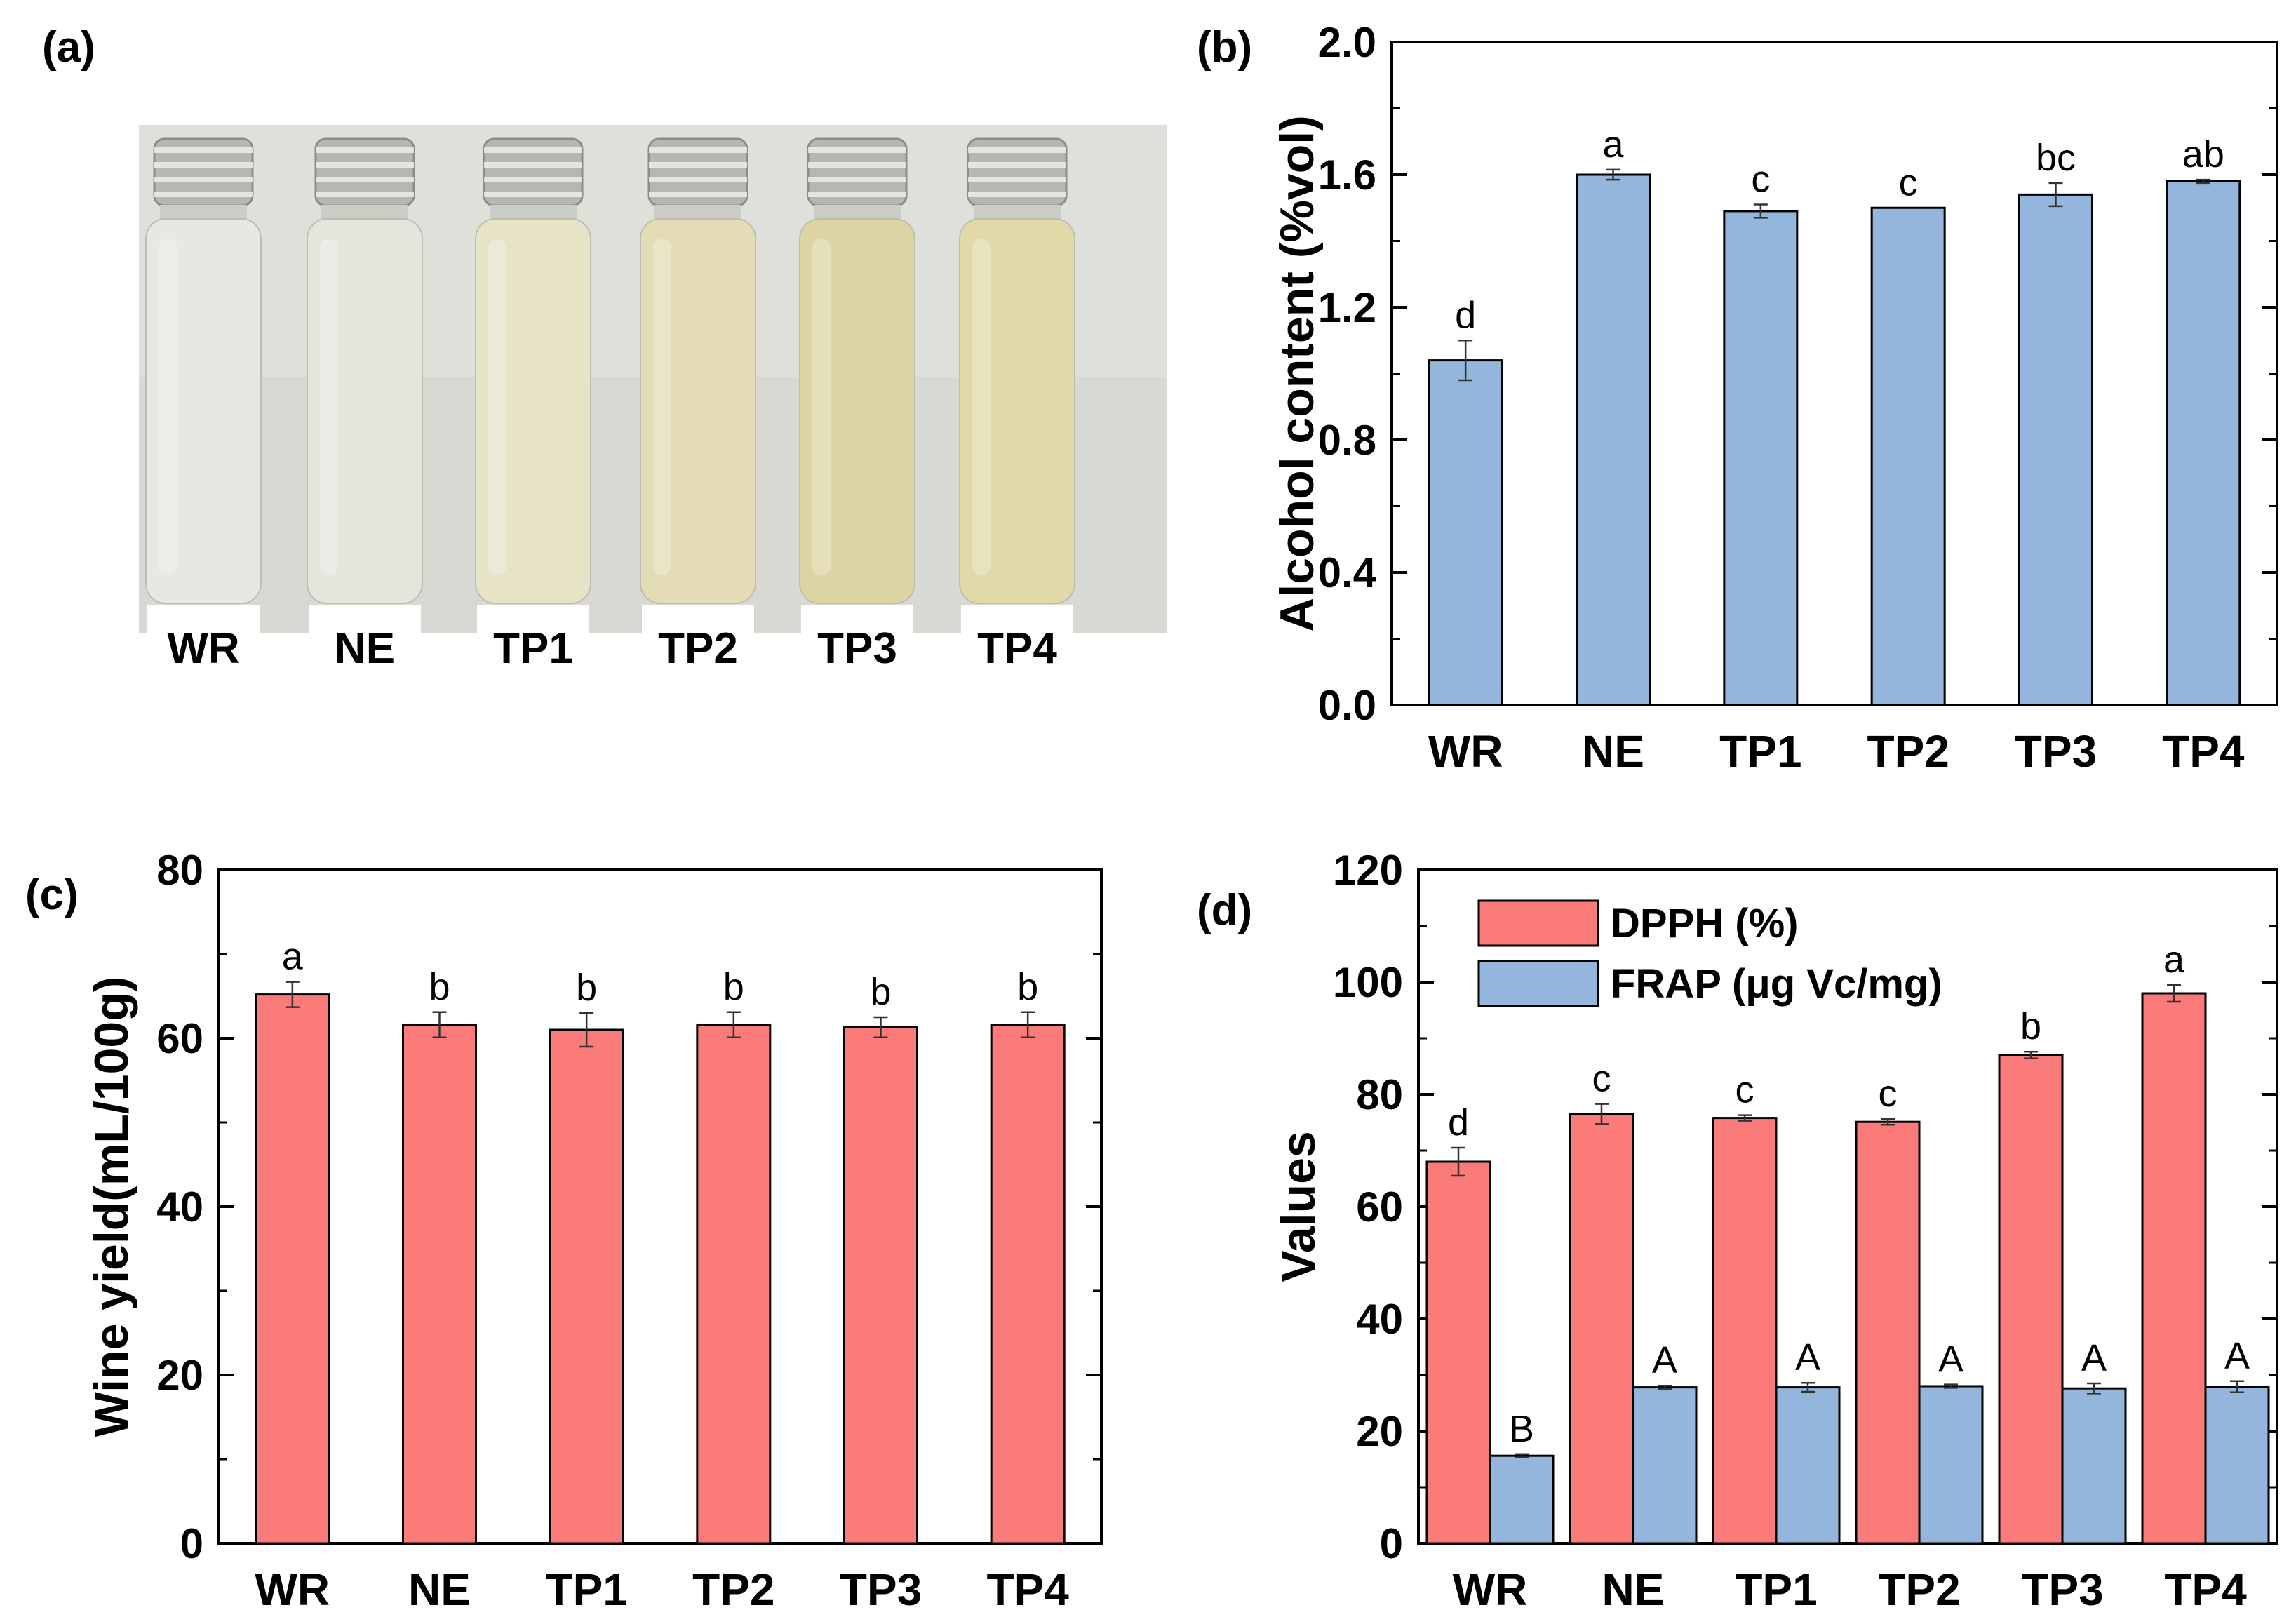  I want to click on sig-letter: bc, so click(2056, 158).